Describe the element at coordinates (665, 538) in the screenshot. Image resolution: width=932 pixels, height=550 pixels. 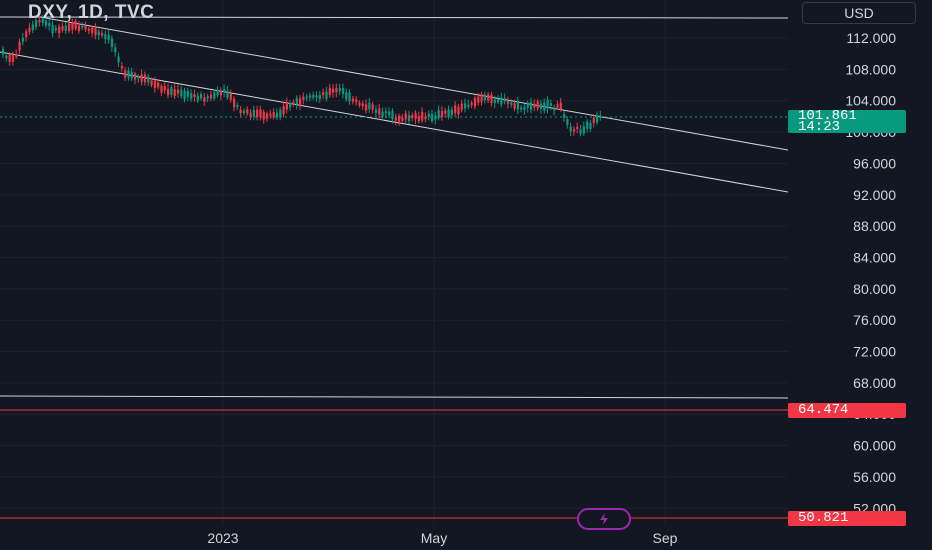
I see `time-tick-label: Sep` at that location.